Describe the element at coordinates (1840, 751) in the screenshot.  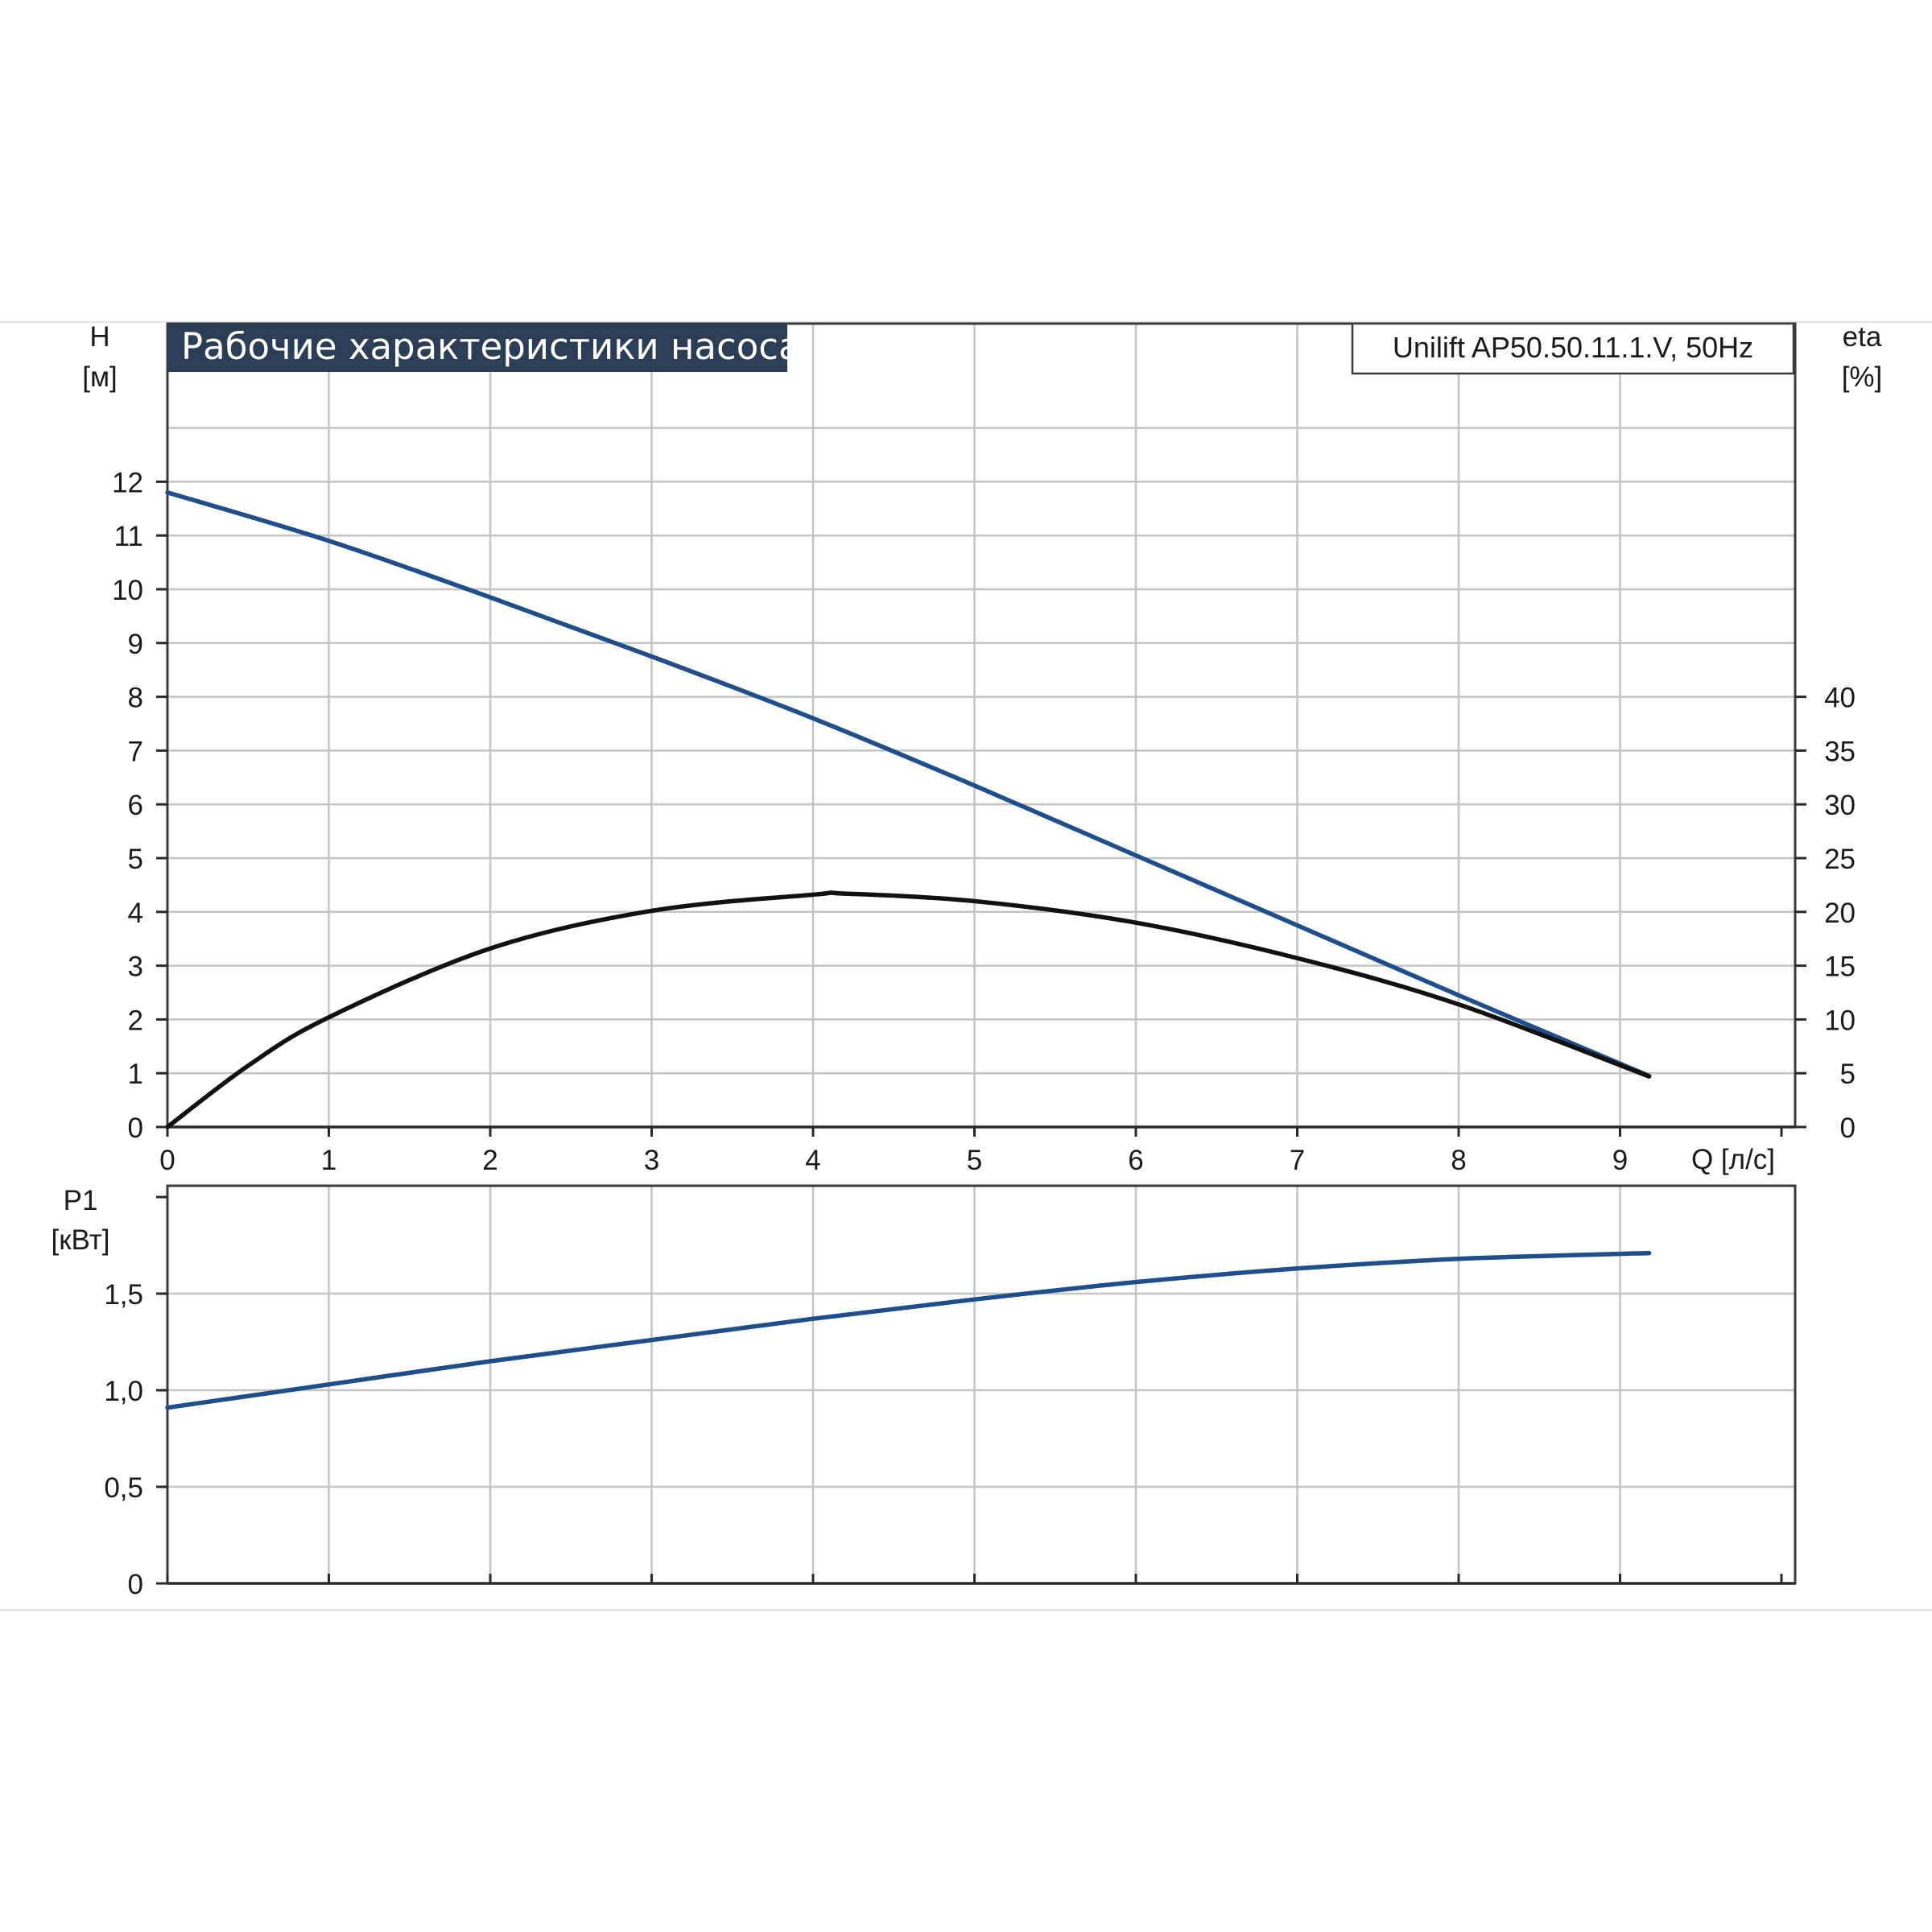
I see `y2-tick-label: 35` at that location.